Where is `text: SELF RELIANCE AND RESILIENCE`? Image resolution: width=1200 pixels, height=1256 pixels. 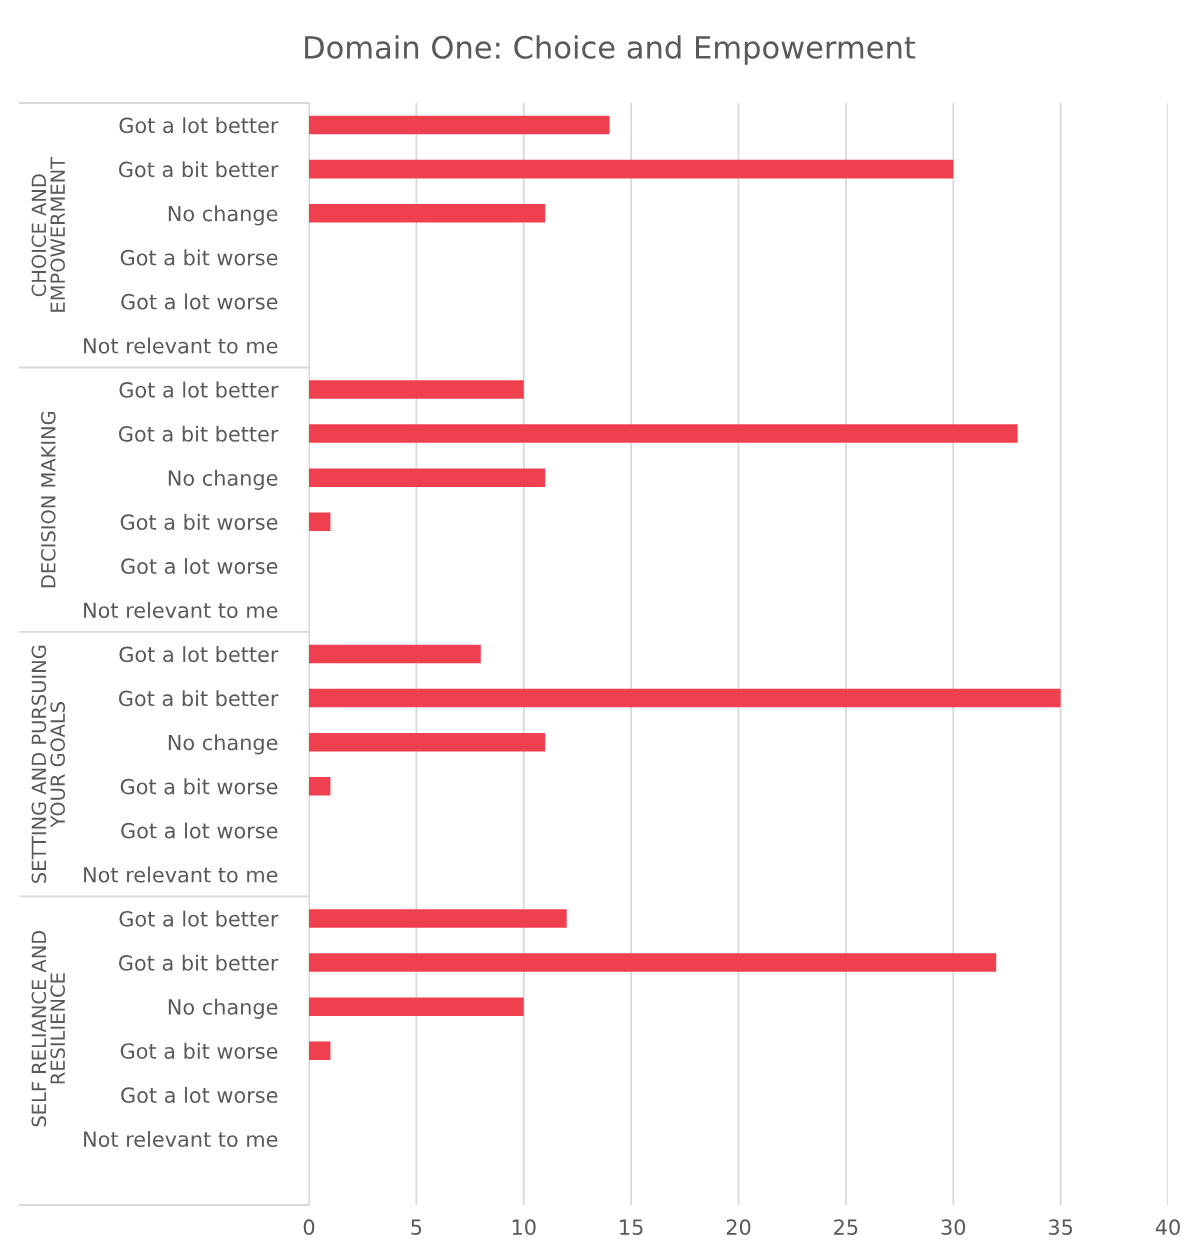
text: SELF RELIANCE AND RESILIENCE is located at coordinates (48, 1028).